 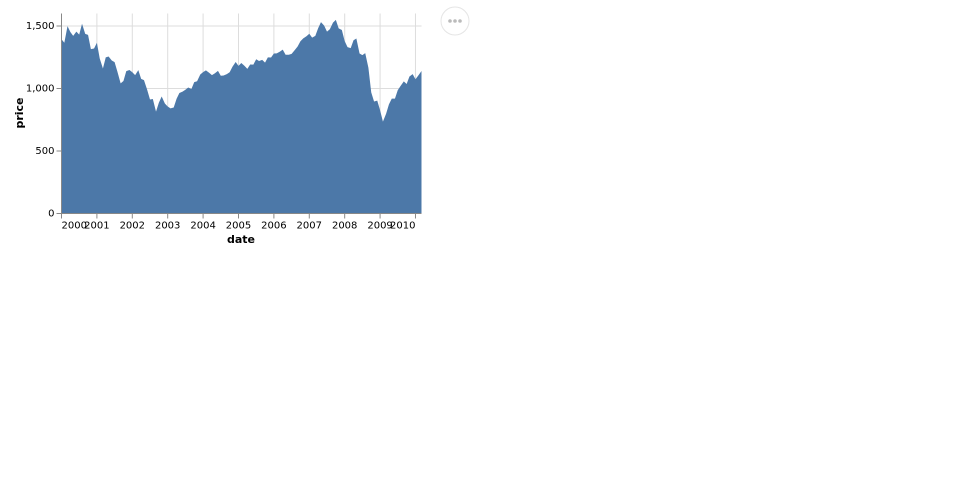 I want to click on x-tick-label: 2003, so click(x=167, y=226).